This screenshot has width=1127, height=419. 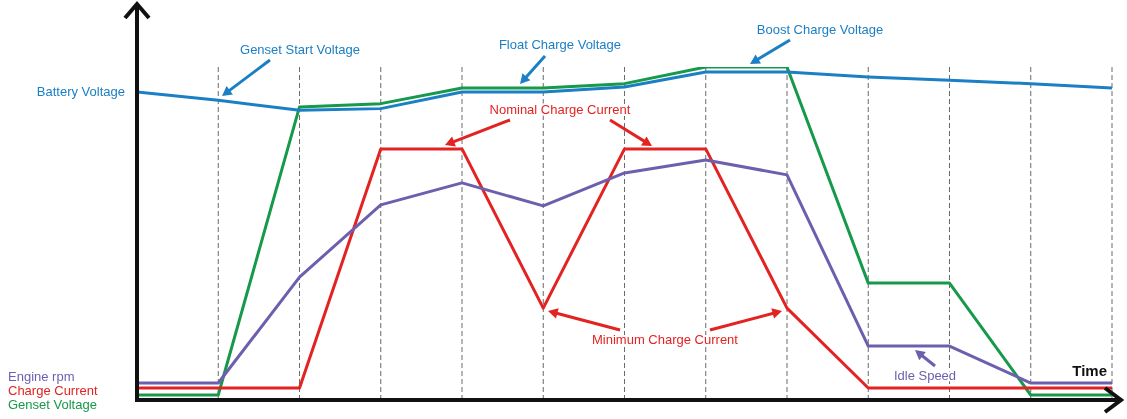 What do you see at coordinates (1089, 370) in the screenshot?
I see `x-axis-title: Time` at bounding box center [1089, 370].